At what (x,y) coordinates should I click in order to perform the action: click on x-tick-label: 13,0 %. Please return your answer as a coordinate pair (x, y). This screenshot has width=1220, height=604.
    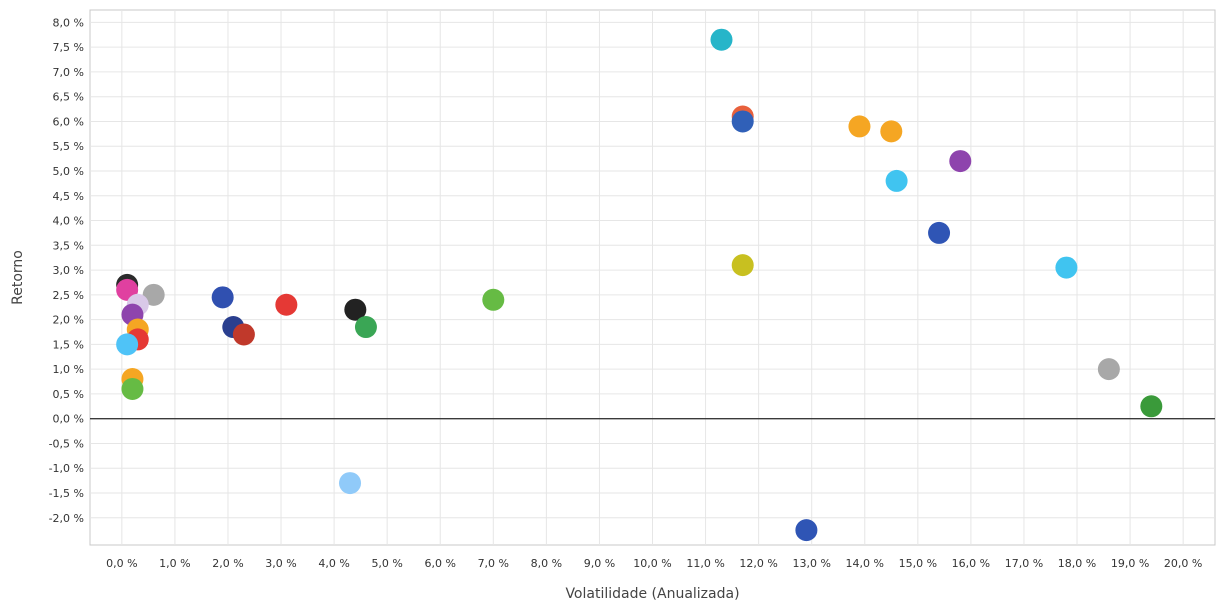
    Looking at the image, I should click on (811, 563).